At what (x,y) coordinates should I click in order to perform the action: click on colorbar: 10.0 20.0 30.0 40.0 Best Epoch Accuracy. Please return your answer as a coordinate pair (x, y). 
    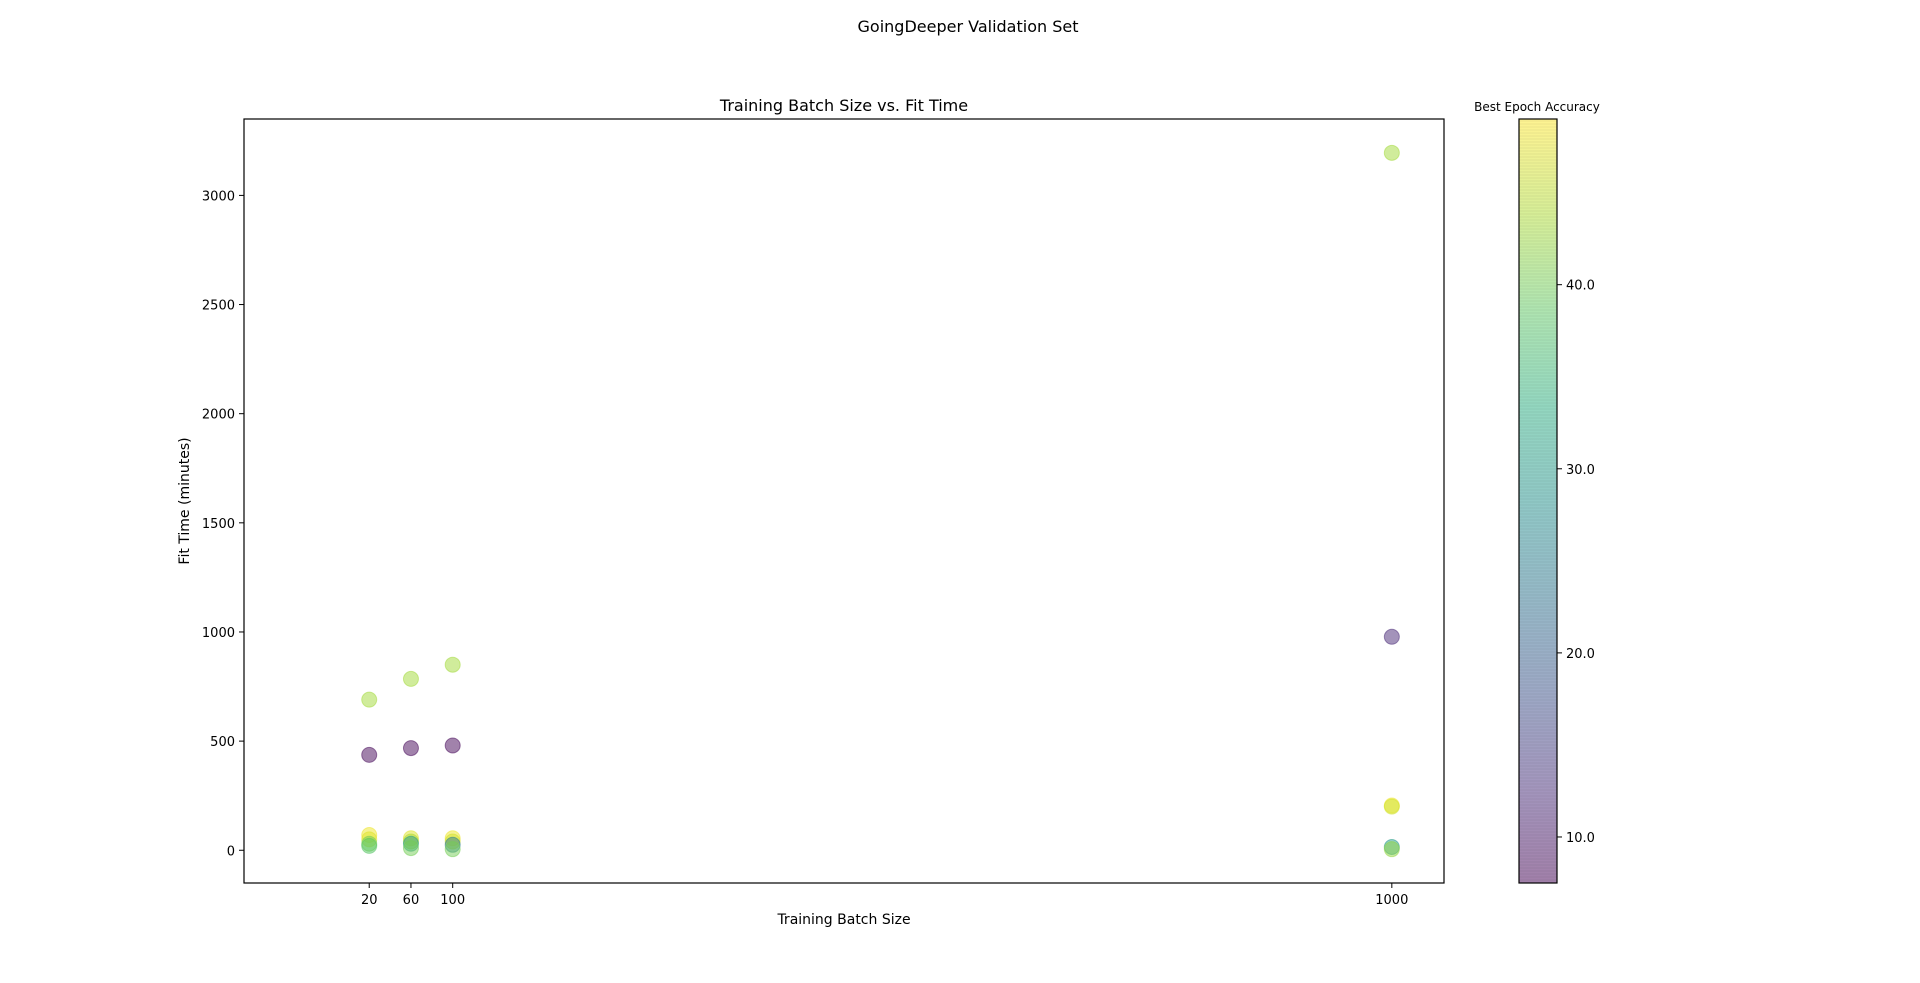
    Looking at the image, I should click on (1537, 492).